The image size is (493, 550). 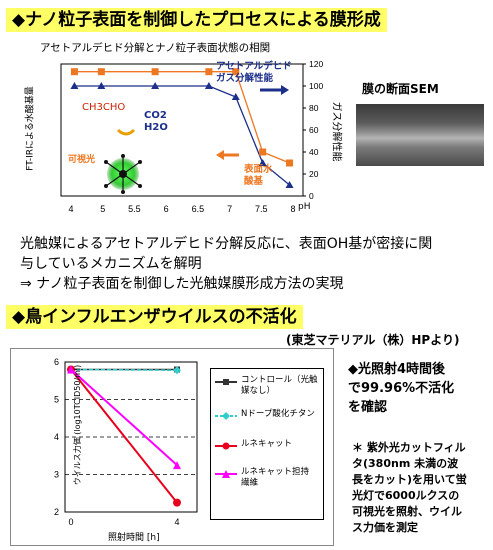 What do you see at coordinates (56, 400) in the screenshot?
I see `y-tick-label: 5` at bounding box center [56, 400].